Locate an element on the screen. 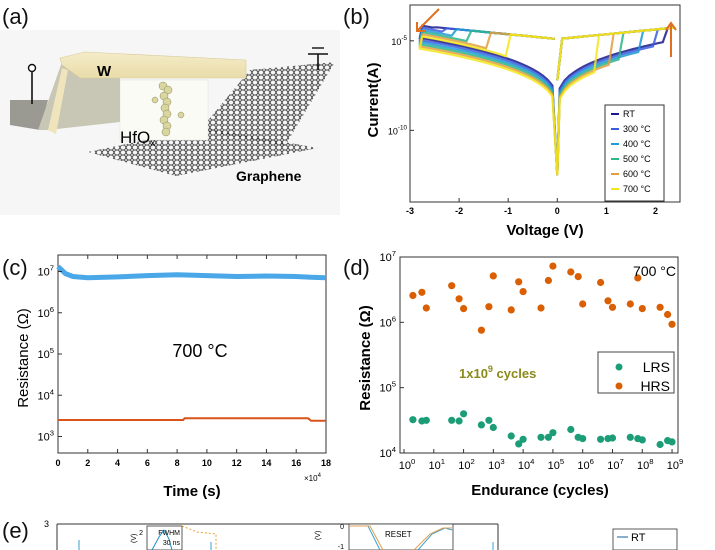  chart-e-ytick-top: 3 is located at coordinates (46, 524).